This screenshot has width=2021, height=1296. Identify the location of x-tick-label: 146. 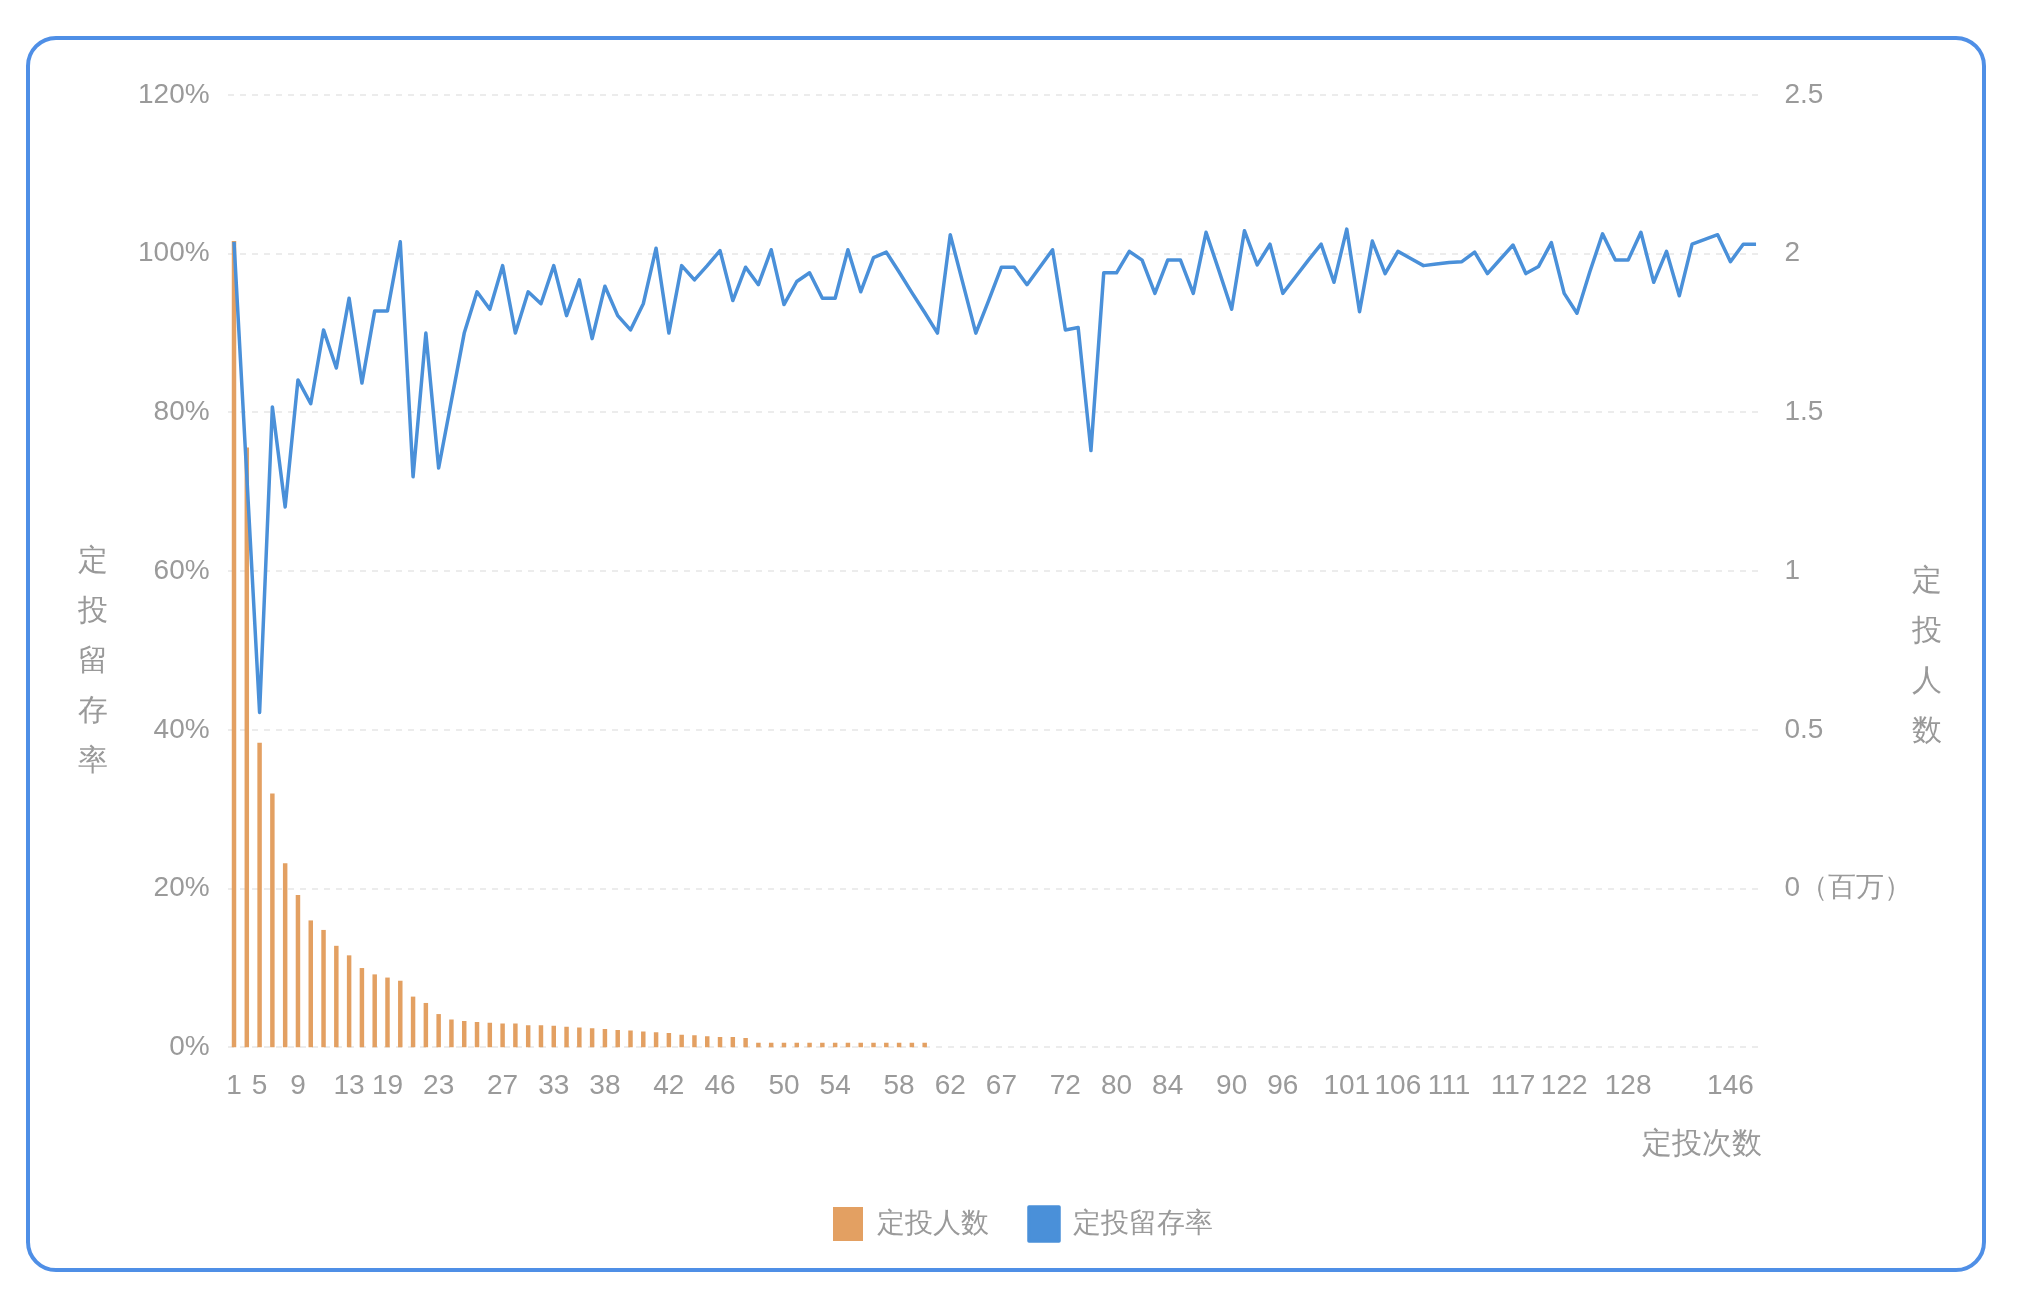
(1730, 1084).